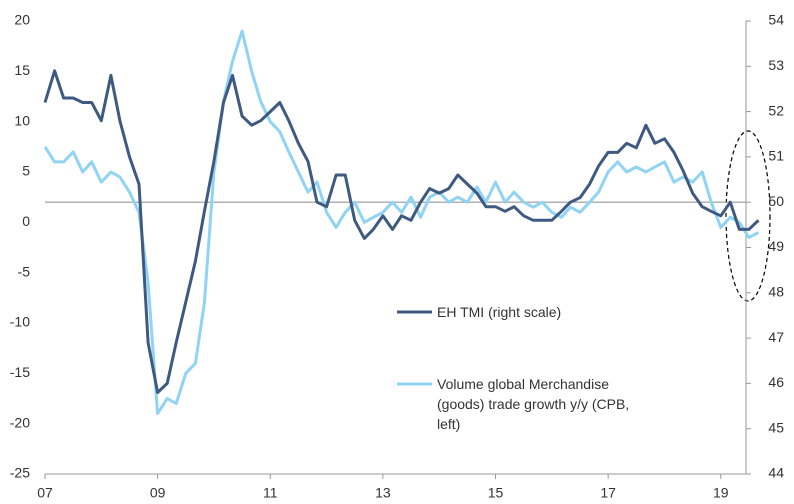 The image size is (794, 504). What do you see at coordinates (776, 20) in the screenshot?
I see `y2-tick-label: 54` at bounding box center [776, 20].